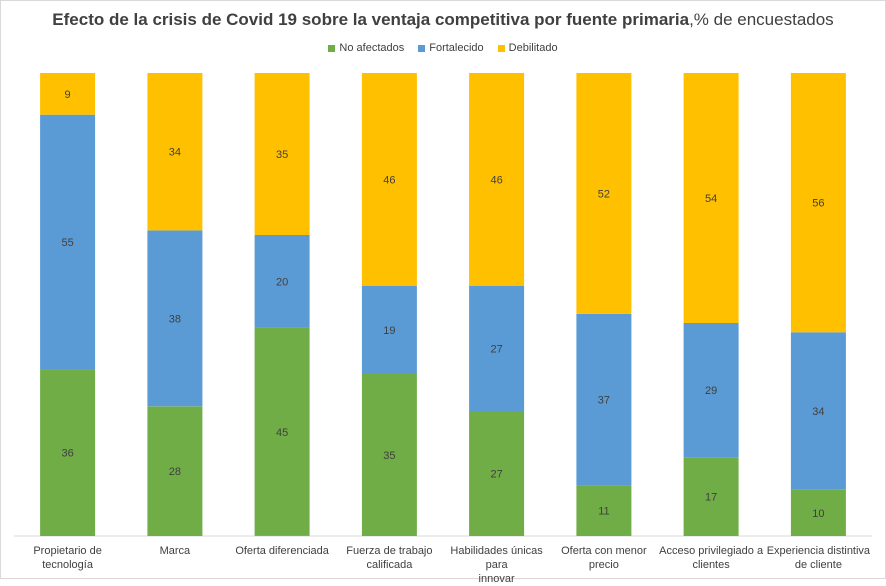 The height and width of the screenshot is (586, 886). I want to click on x-tick-label: Oferta diferenciada, so click(282, 551).